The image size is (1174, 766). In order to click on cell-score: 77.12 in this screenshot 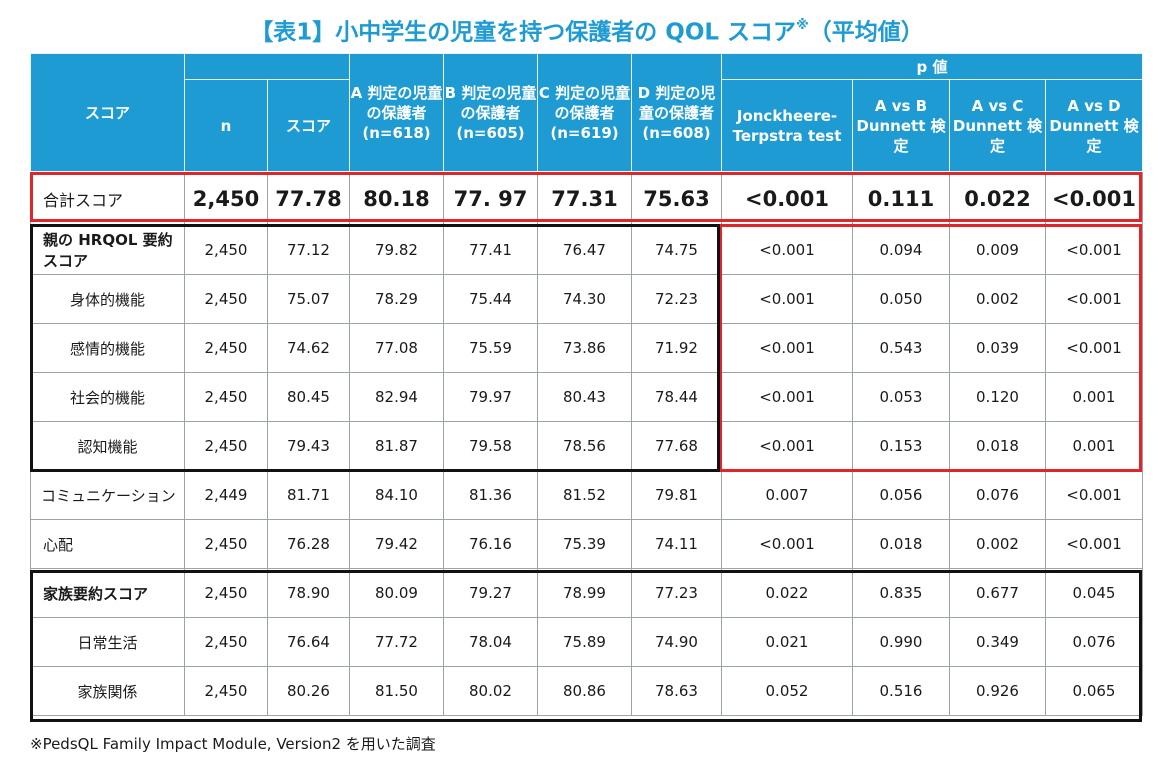, I will do `click(308, 250)`.